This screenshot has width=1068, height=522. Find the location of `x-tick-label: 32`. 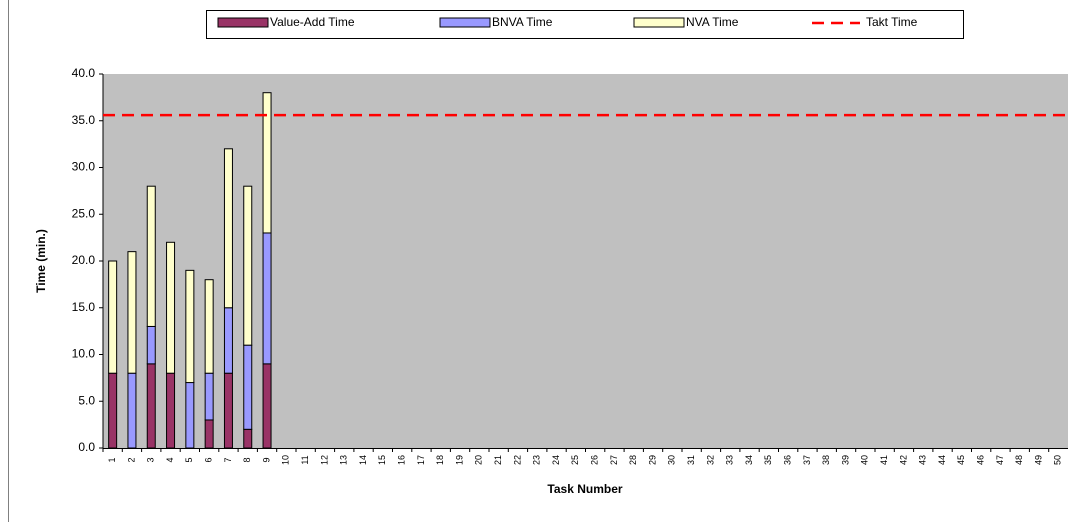

x-tick-label: 32 is located at coordinates (710, 460).